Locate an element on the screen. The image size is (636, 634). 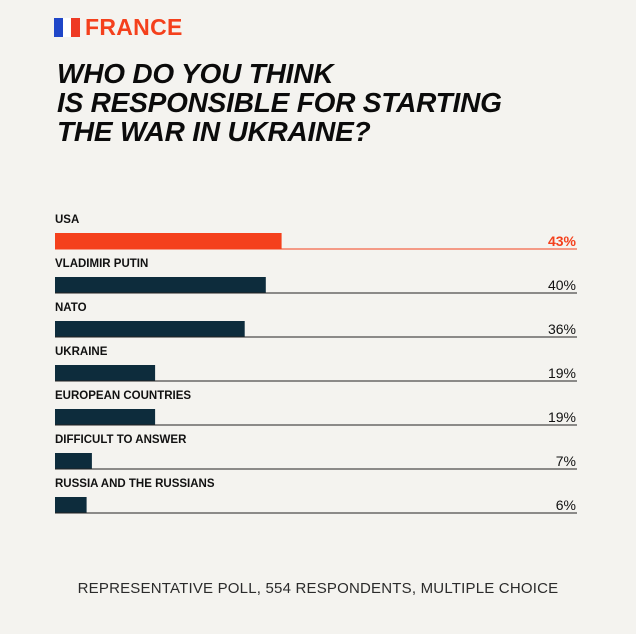
title-line: IS RESPONSIBLE FOR STARTING is located at coordinates (279, 102).